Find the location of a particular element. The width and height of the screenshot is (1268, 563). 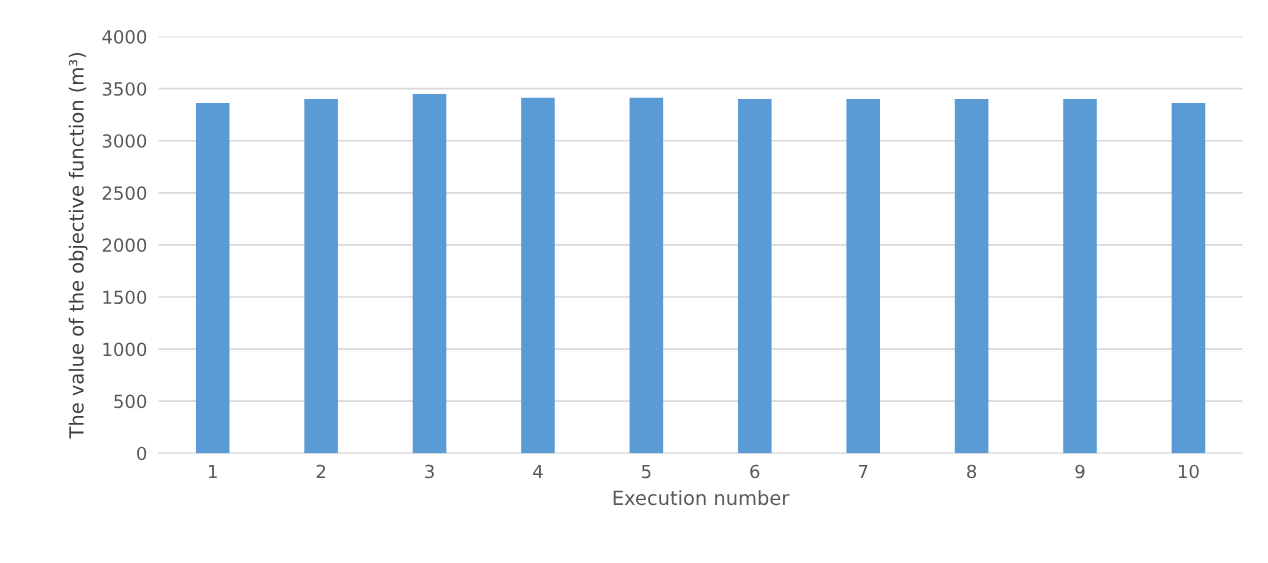

x-tick-label: 1 is located at coordinates (212, 471).